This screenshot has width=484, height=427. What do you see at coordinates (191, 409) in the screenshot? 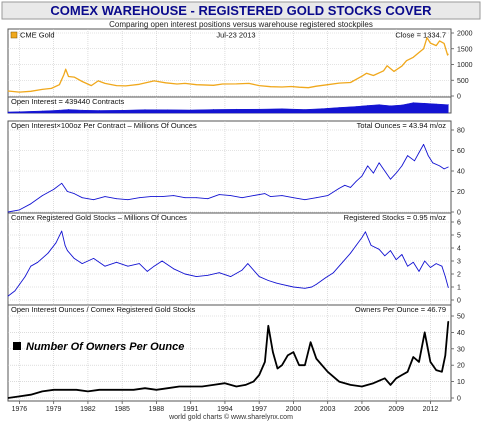
I see `xtick-label: 1991` at bounding box center [191, 409].